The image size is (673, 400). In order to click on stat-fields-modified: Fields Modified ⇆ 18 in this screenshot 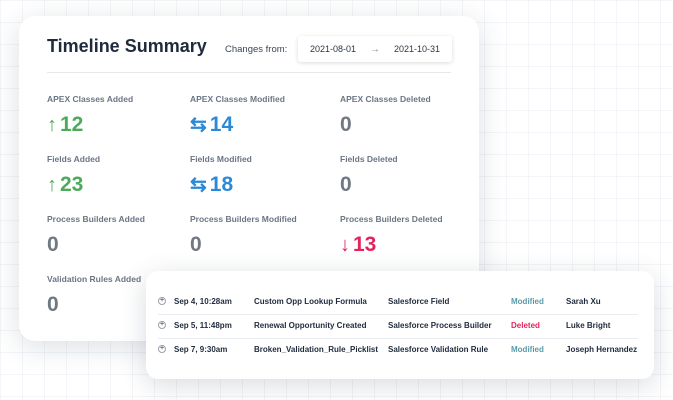, I will do `click(265, 175)`.